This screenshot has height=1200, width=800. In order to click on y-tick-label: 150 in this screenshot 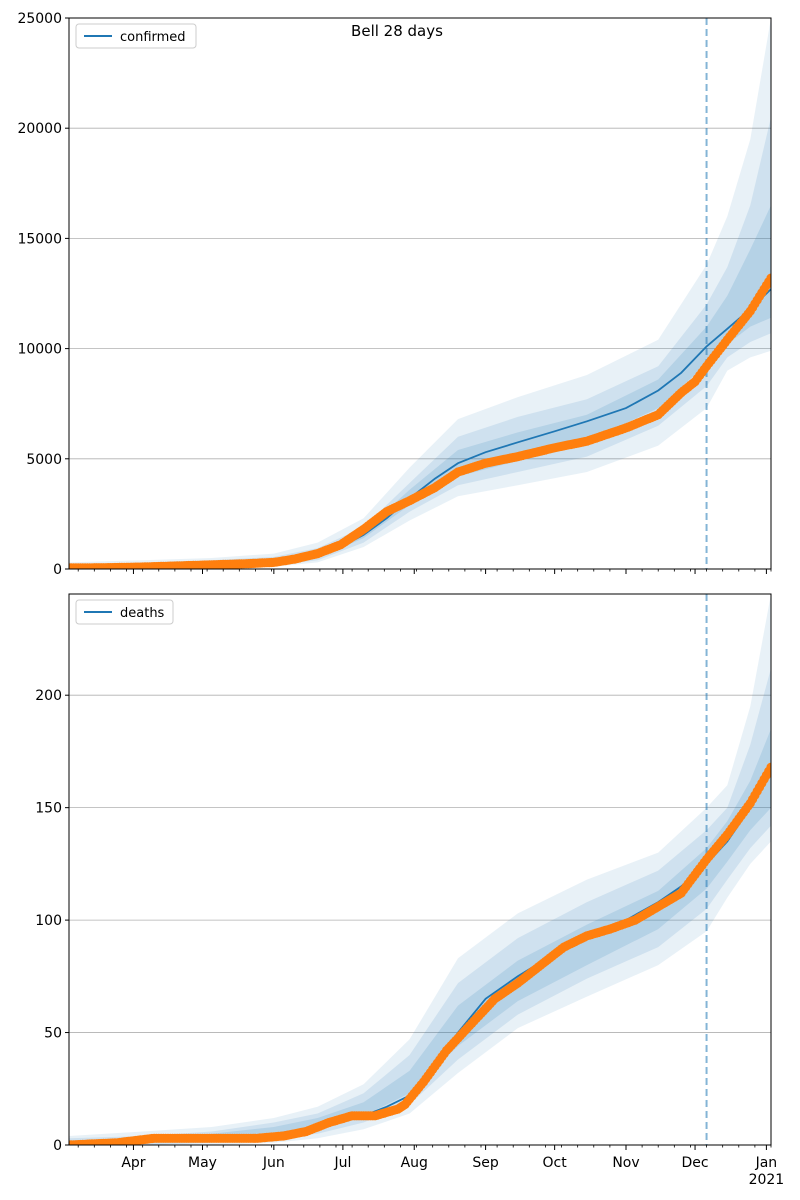, I will do `click(48, 809)`.